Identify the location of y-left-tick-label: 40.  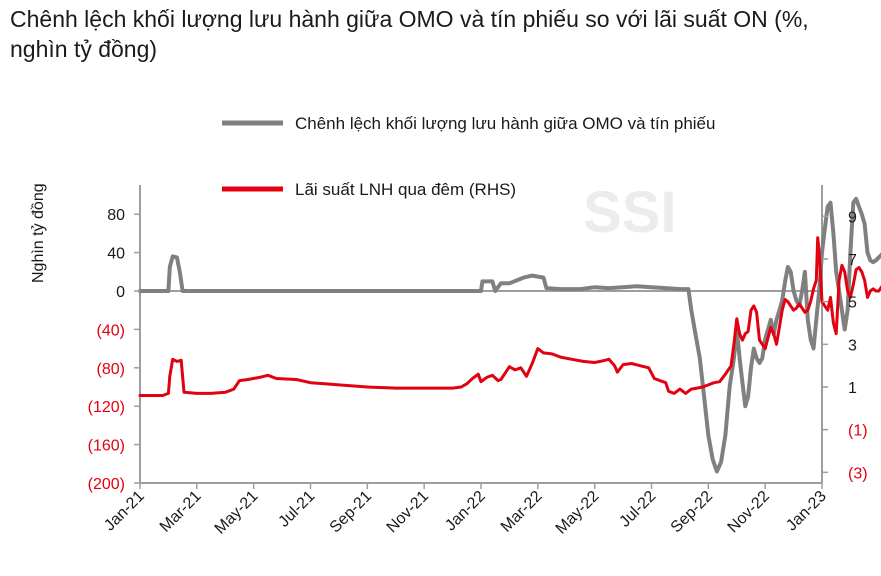
(116, 254).